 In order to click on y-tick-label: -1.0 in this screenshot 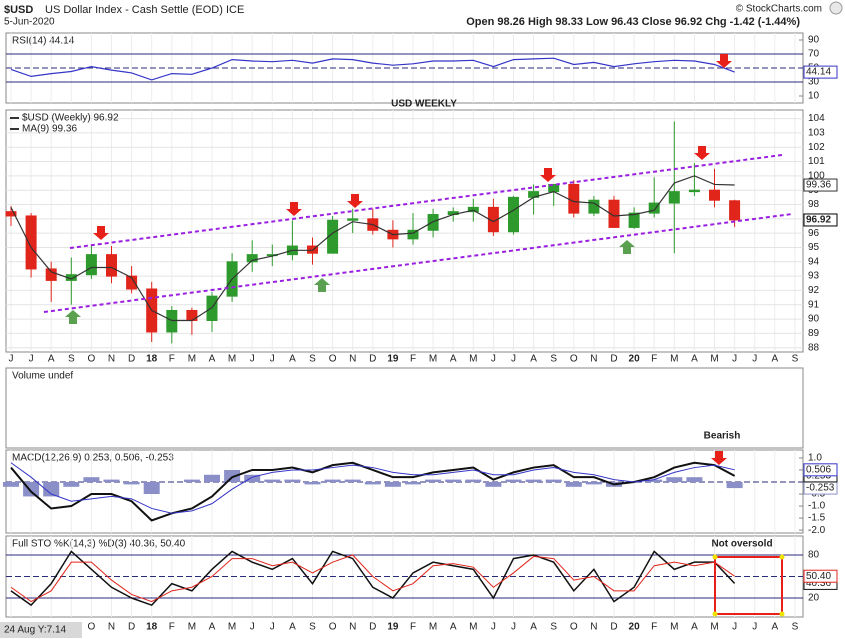, I will do `click(817, 506)`.